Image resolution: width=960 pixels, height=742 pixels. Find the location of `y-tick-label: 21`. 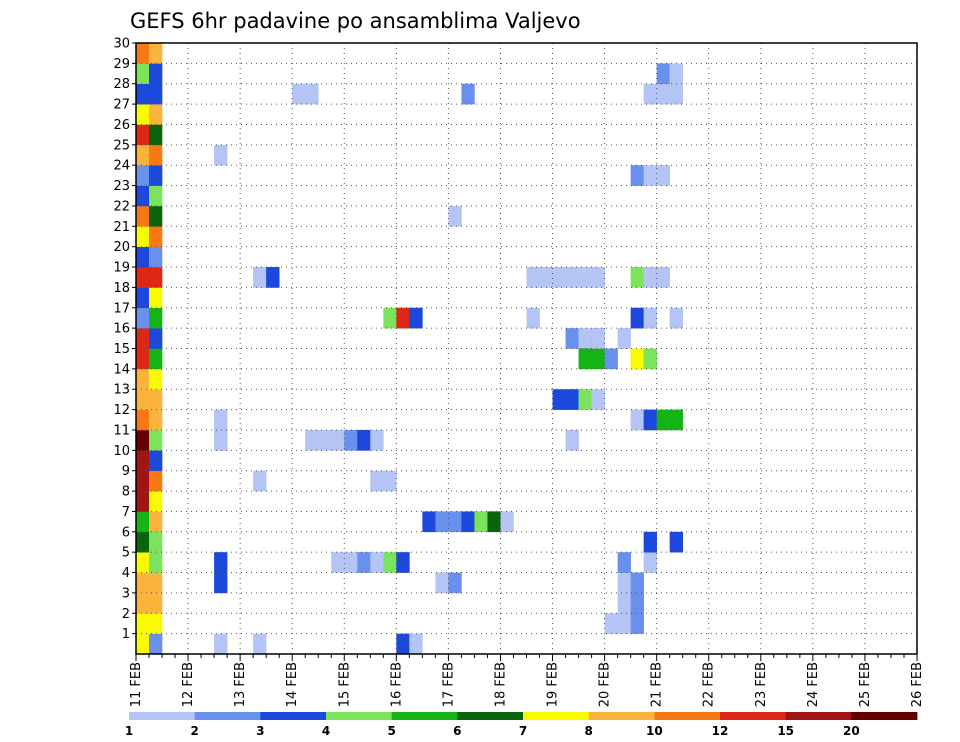

y-tick-label: 21 is located at coordinates (121, 227).